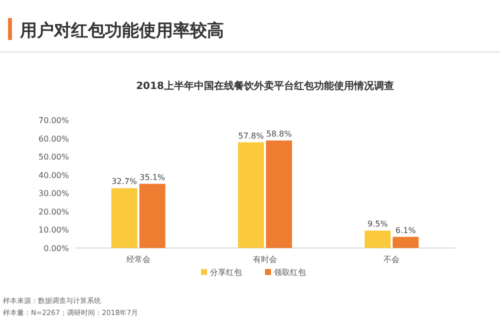 This screenshot has width=500, height=323. I want to click on y-tick-label: 40.00%, so click(54, 175).